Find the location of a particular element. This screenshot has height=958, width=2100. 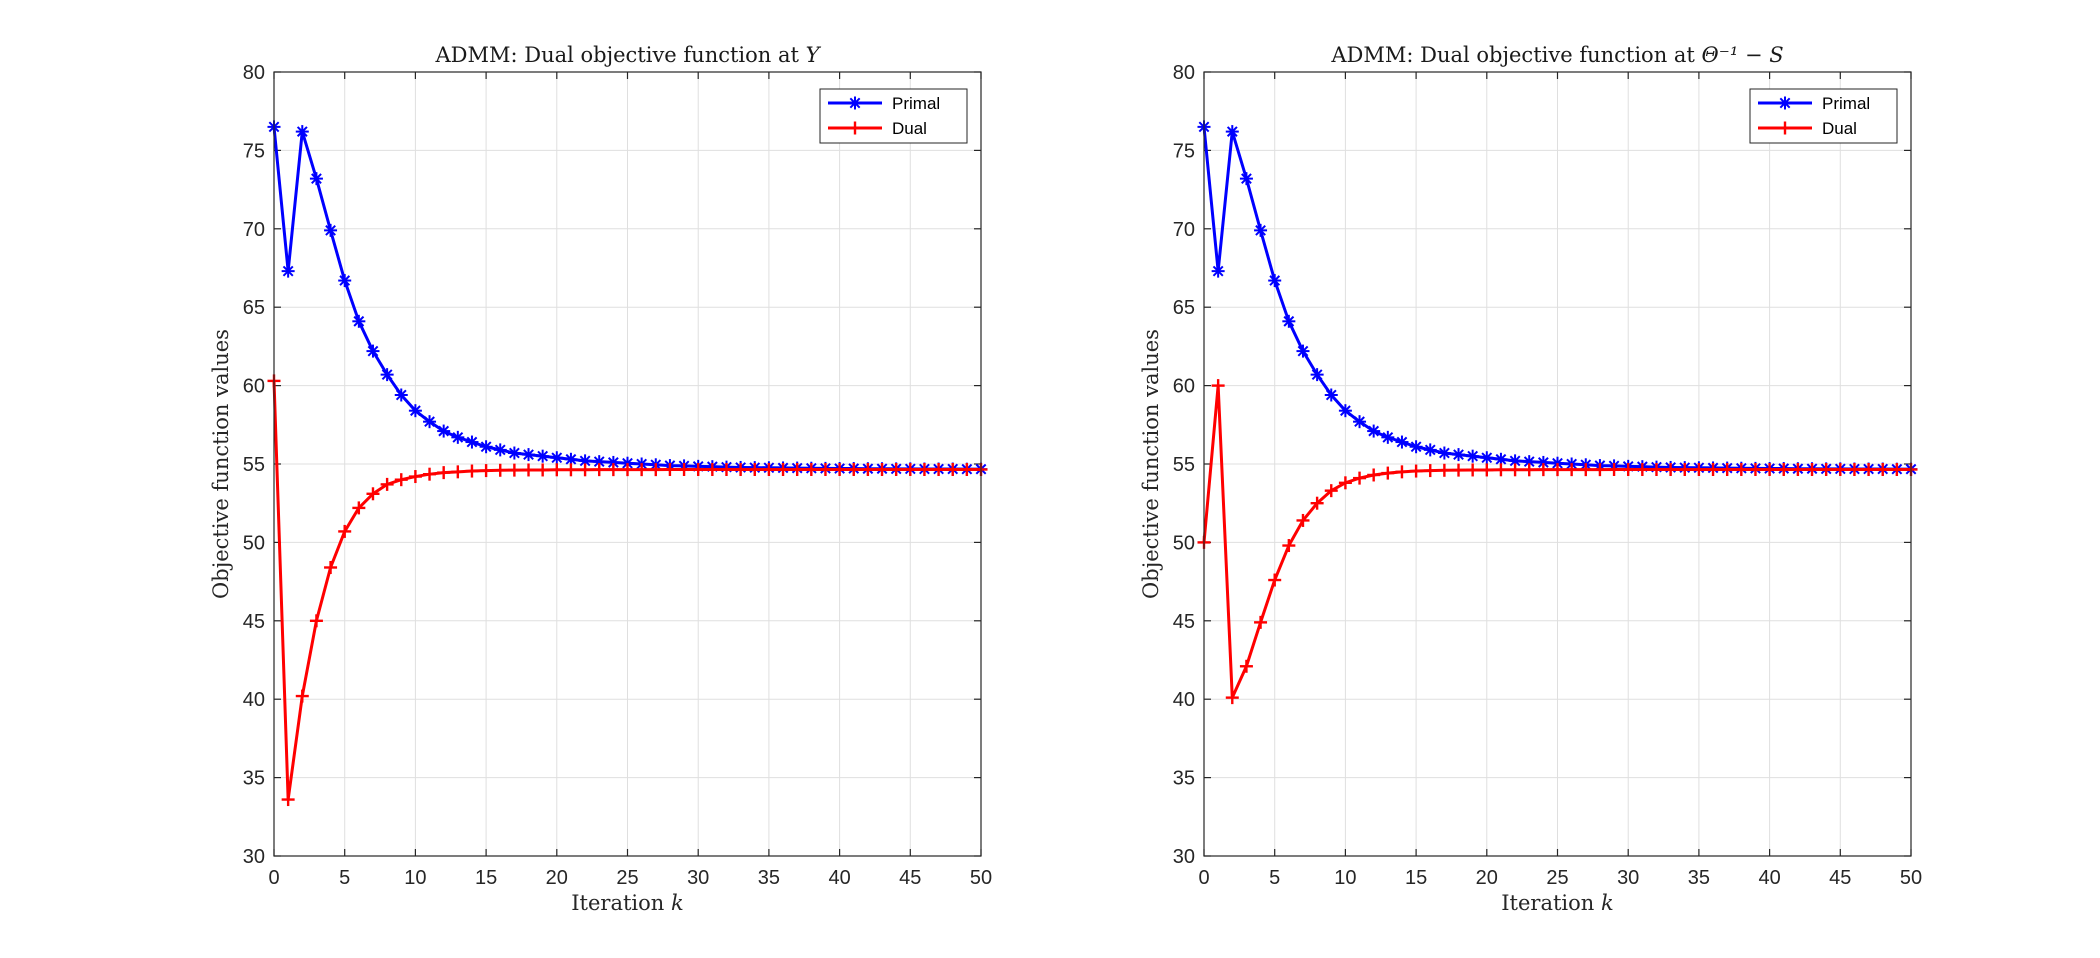

chart-1-xtick-label-5: 25 is located at coordinates (627, 878).